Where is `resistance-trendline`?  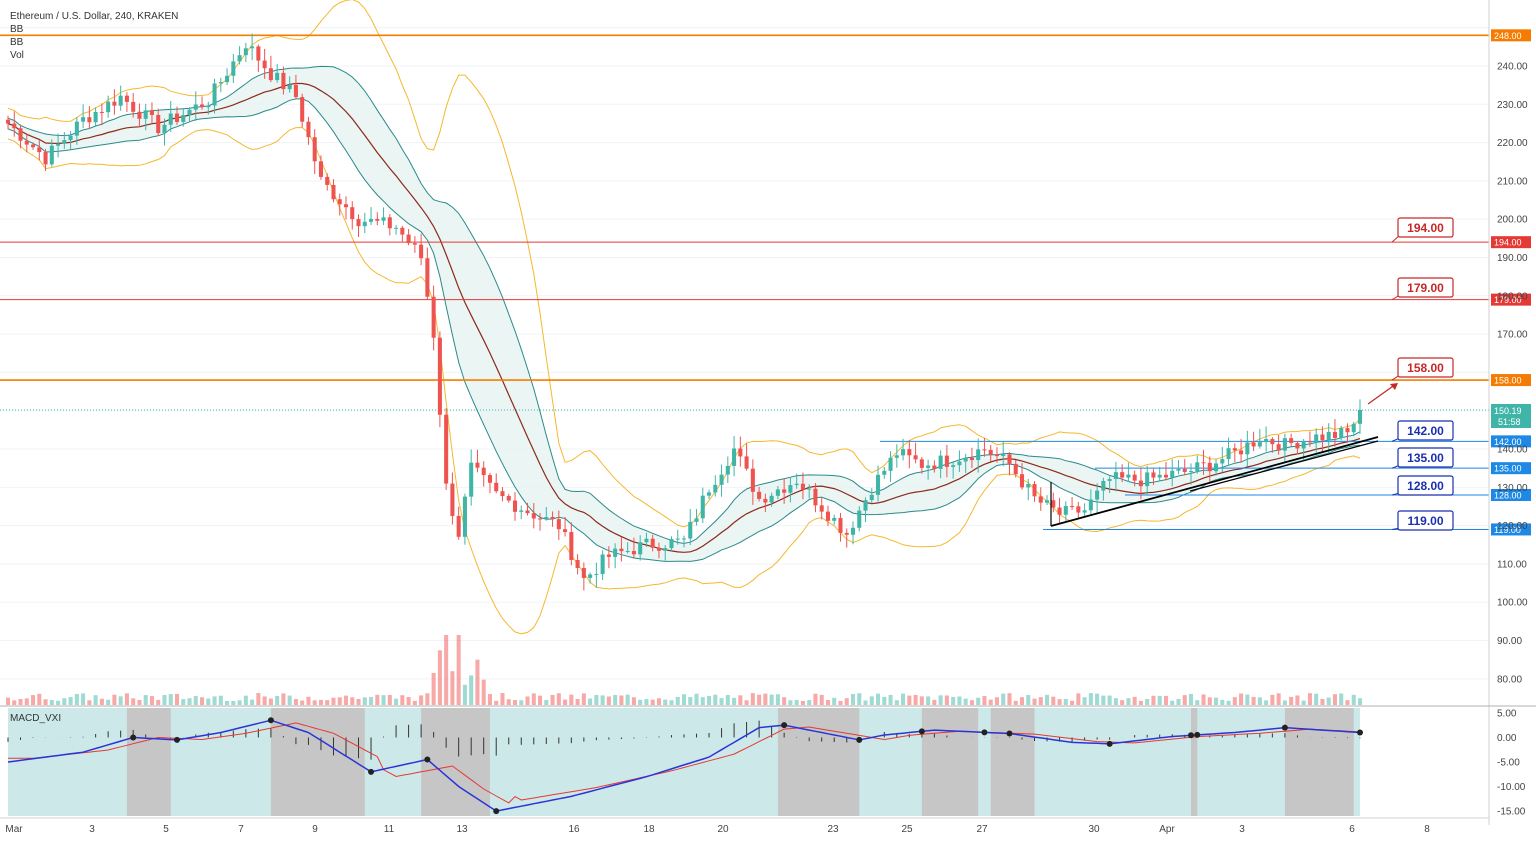
resistance-trendline is located at coordinates (1284, 466).